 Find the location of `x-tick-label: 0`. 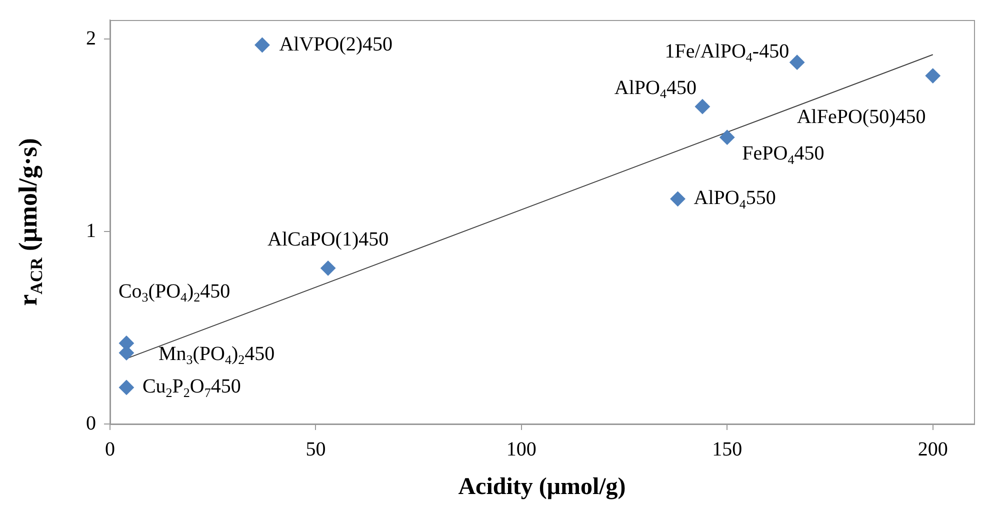

x-tick-label: 0 is located at coordinates (110, 449).